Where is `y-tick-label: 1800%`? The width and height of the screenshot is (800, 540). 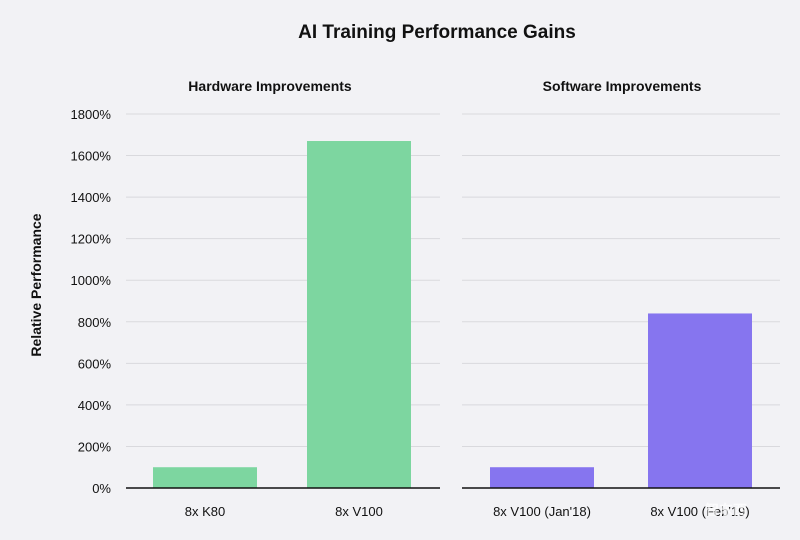
y-tick-label: 1800% is located at coordinates (91, 114).